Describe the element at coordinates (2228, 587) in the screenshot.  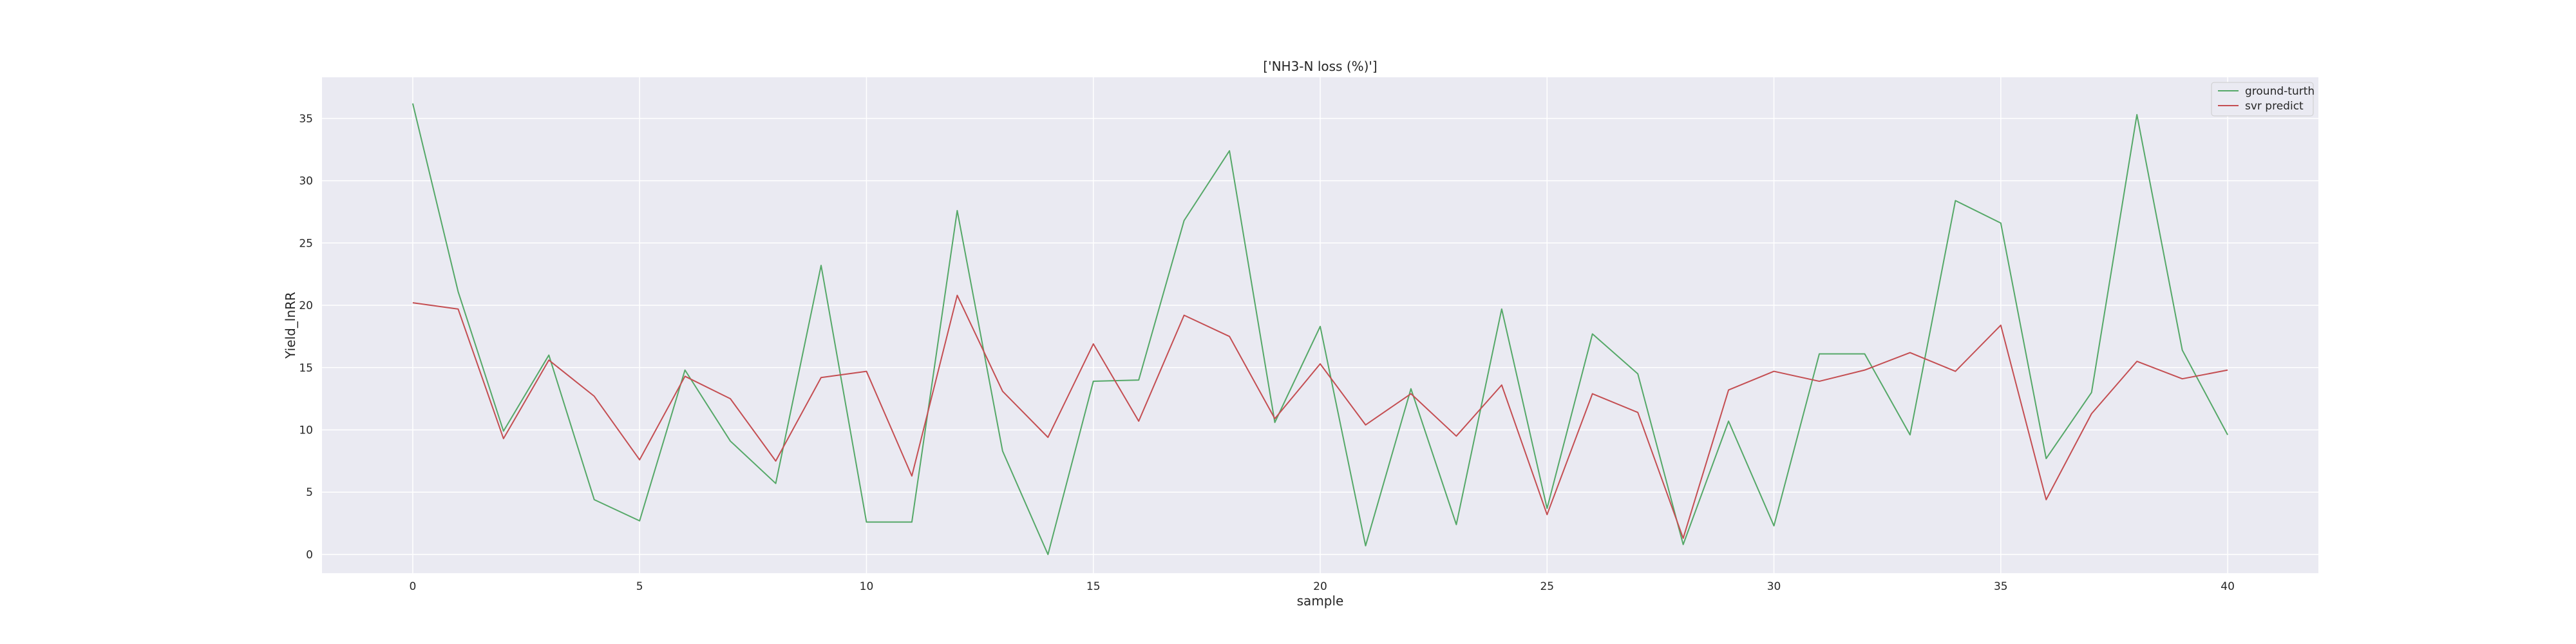
I see `x-tick-label: 40` at that location.